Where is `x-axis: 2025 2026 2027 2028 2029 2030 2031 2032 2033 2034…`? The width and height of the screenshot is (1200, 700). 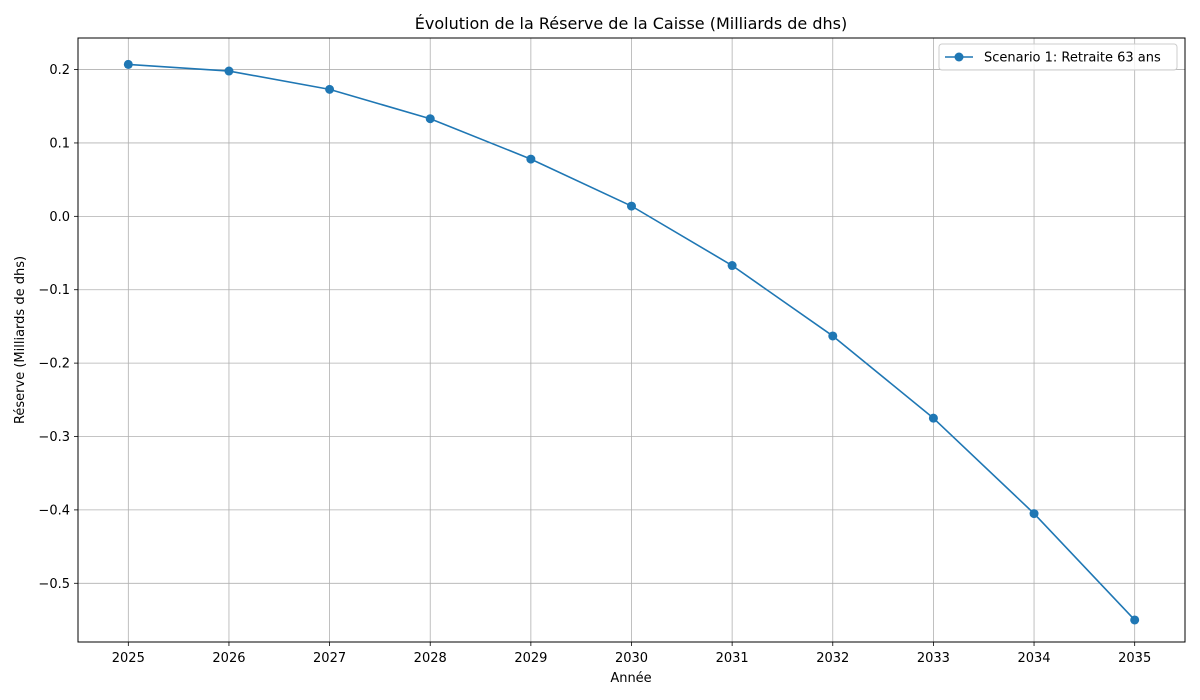
x-axis: 2025 2026 2027 2028 2029 2030 2031 2032 2033 2034… is located at coordinates (631, 654).